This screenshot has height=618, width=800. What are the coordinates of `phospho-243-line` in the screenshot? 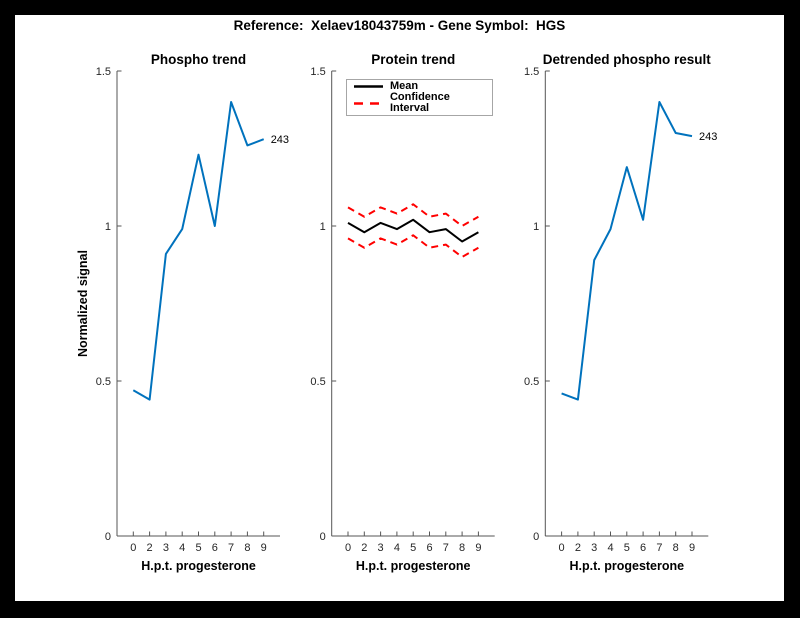 It's located at (198, 251).